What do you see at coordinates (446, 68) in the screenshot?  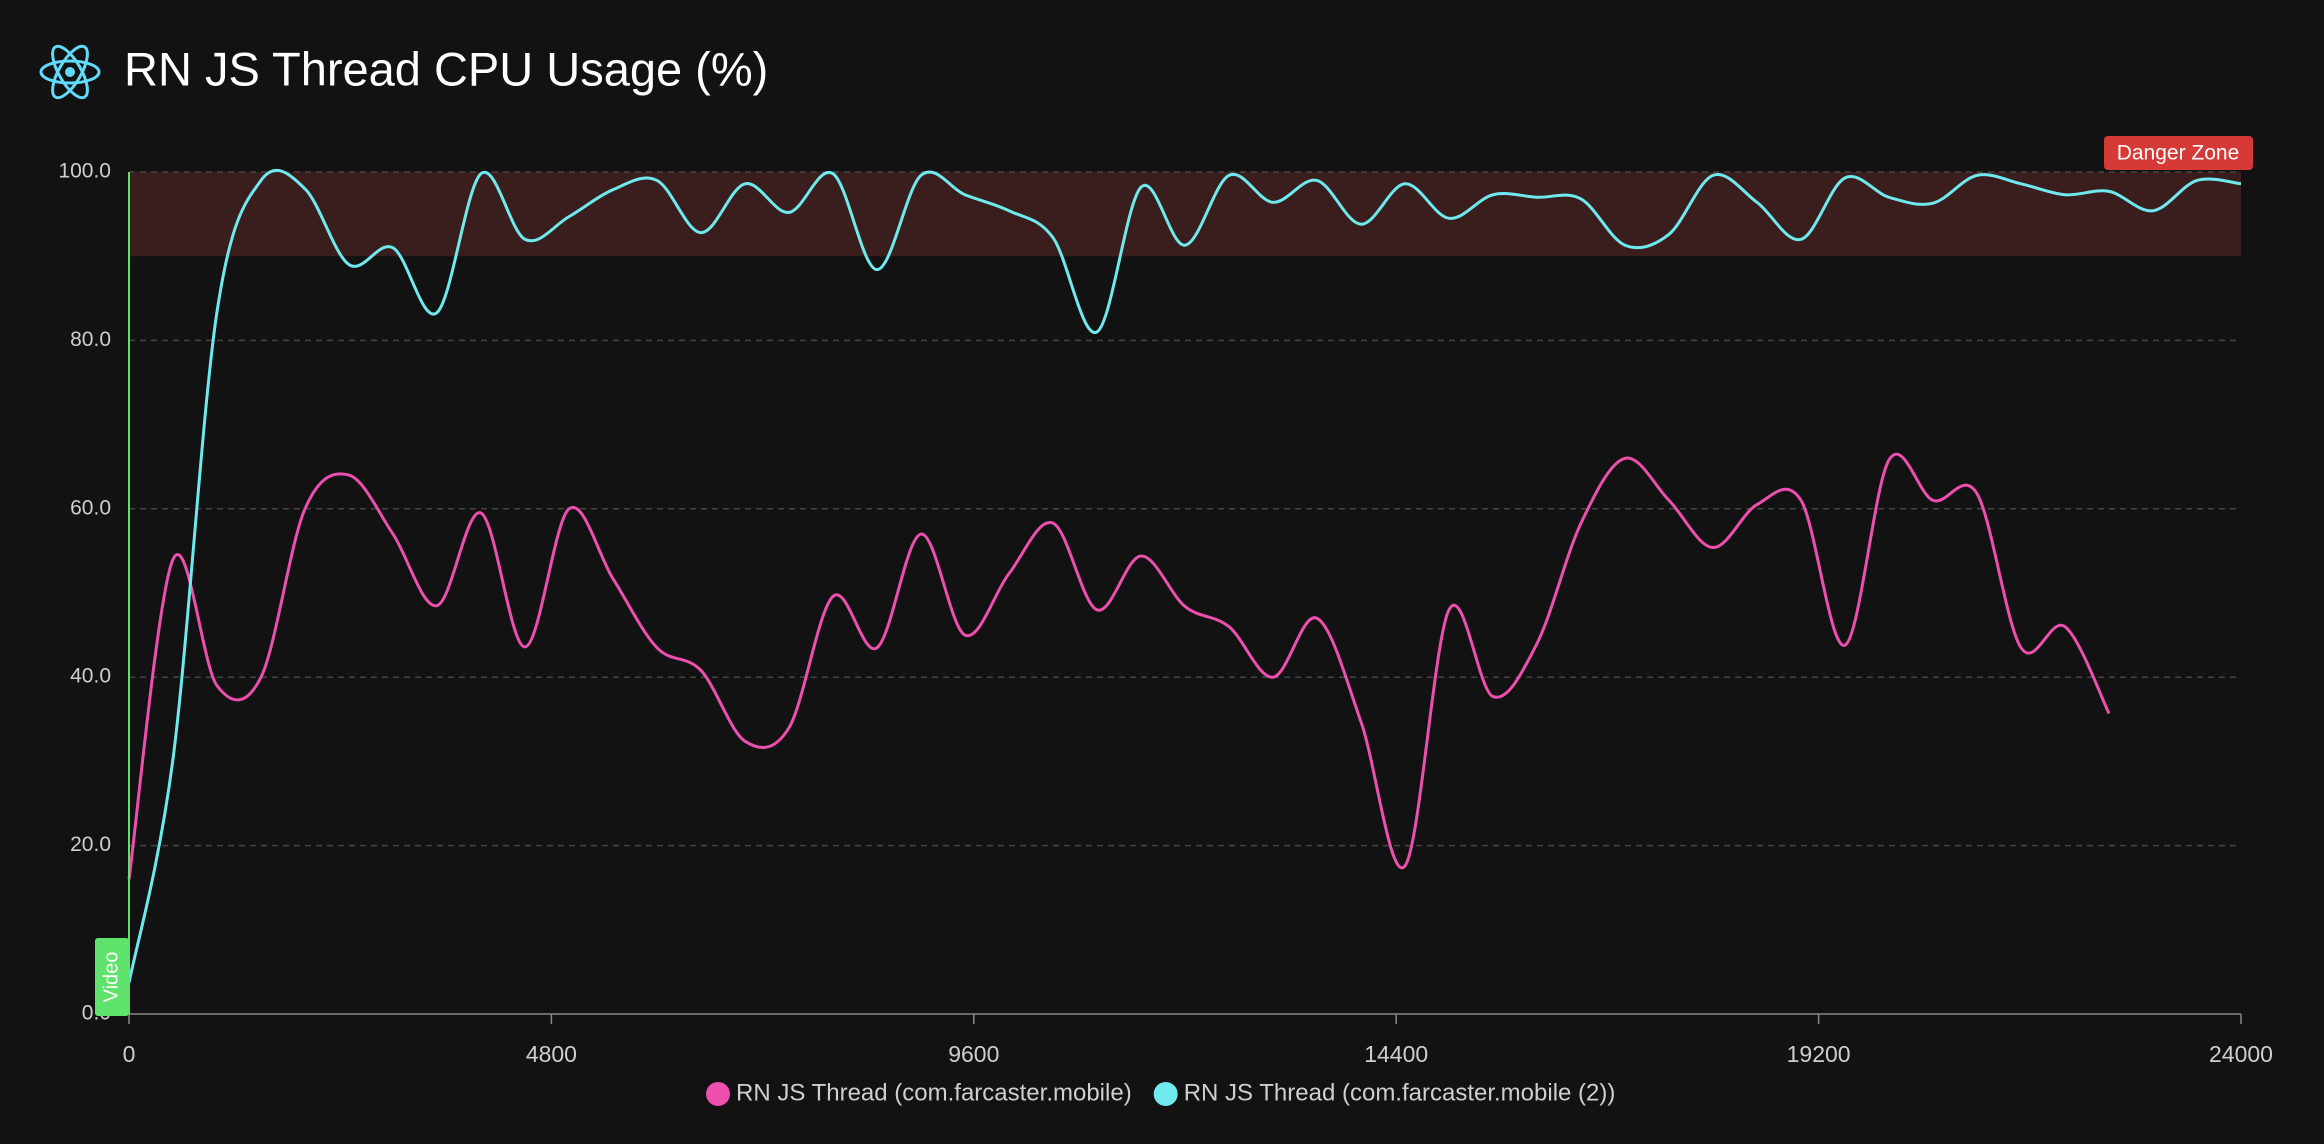 I see `chart-title: RN JS Thread CPU Usage (%)` at bounding box center [446, 68].